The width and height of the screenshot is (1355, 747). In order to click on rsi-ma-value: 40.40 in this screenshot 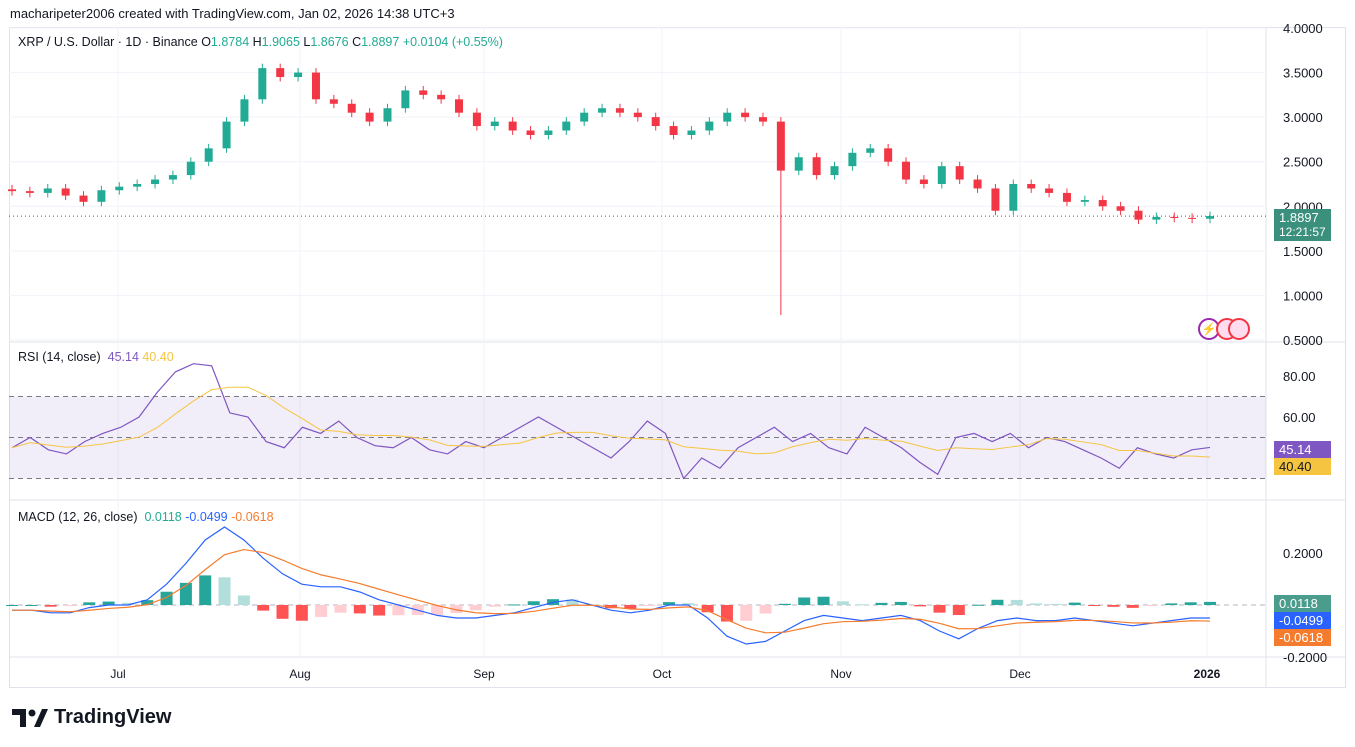, I will do `click(158, 357)`.